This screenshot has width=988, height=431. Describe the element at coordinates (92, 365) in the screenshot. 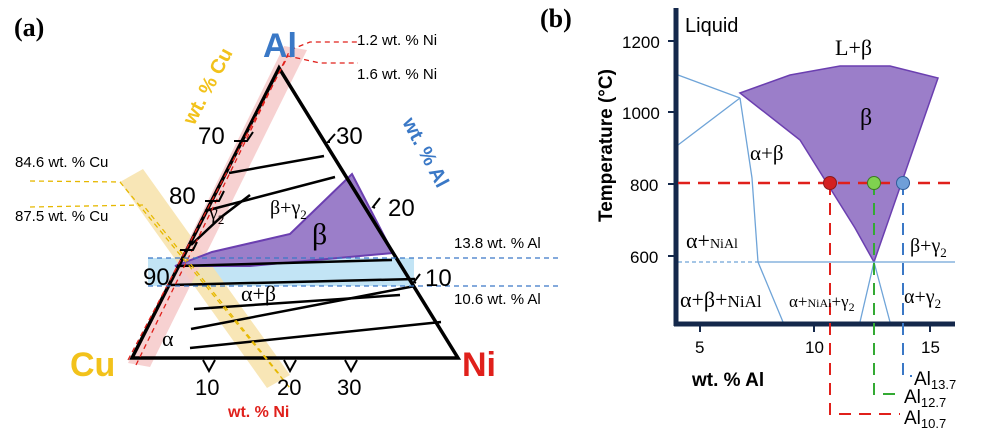

I see `corner-cu-label: Cu` at that location.